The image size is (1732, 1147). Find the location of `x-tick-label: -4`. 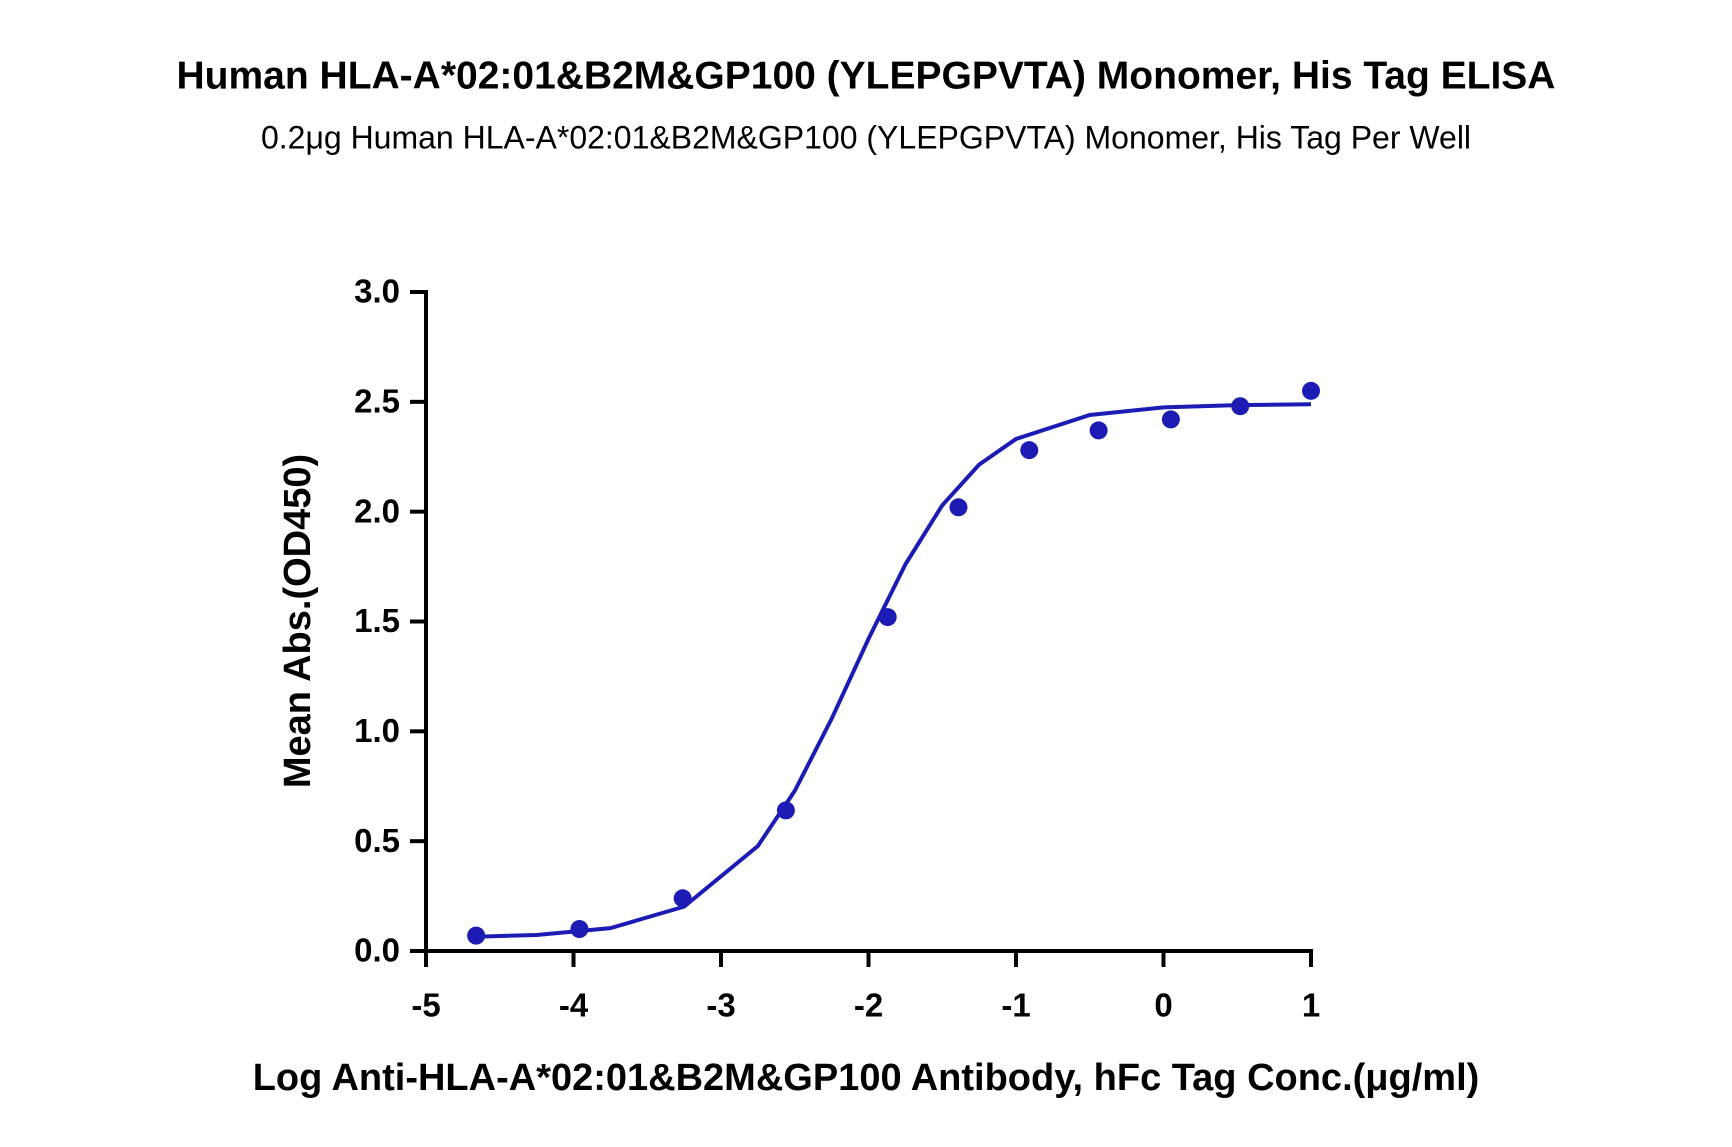

x-tick-label: -4 is located at coordinates (574, 1005).